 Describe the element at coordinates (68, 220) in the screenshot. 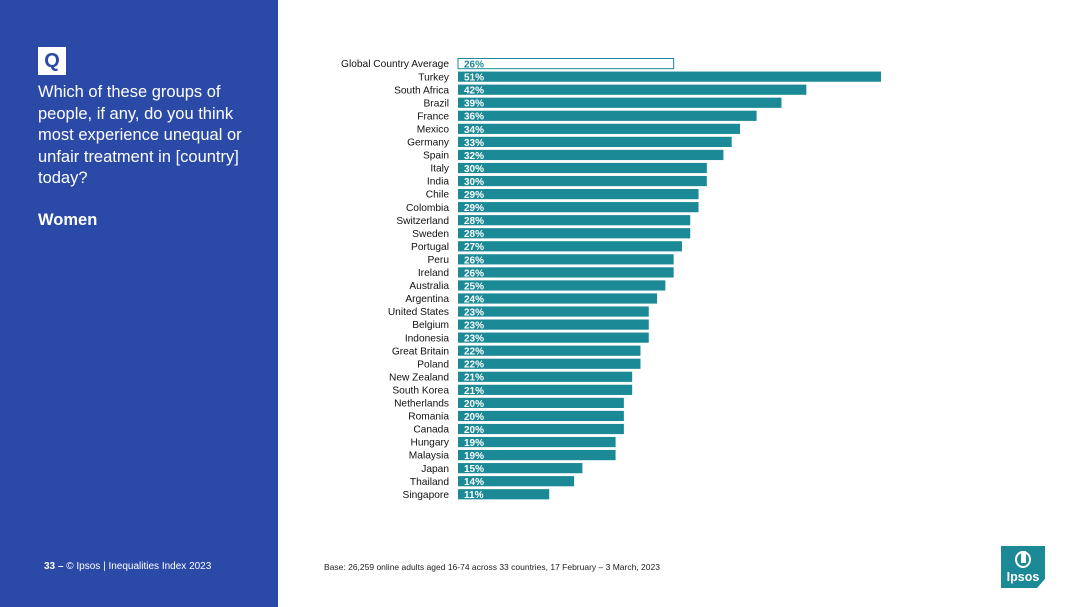

I see `group-subtitle: Women` at that location.